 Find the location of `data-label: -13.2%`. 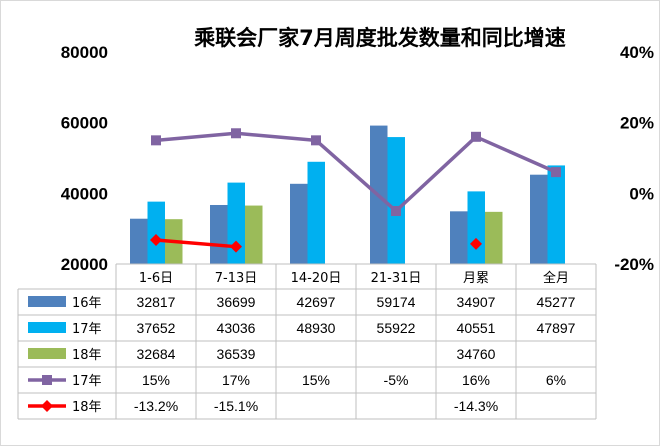

data-label: -13.2% is located at coordinates (156, 406).